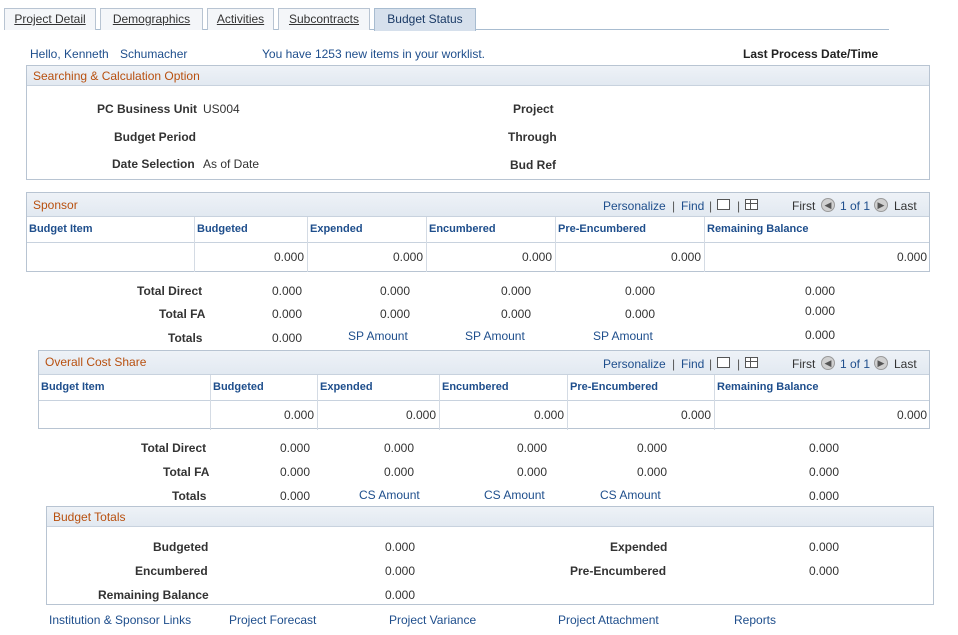  What do you see at coordinates (516, 314) in the screenshot?
I see `sp-total-fa-encumbered: 0.000` at bounding box center [516, 314].